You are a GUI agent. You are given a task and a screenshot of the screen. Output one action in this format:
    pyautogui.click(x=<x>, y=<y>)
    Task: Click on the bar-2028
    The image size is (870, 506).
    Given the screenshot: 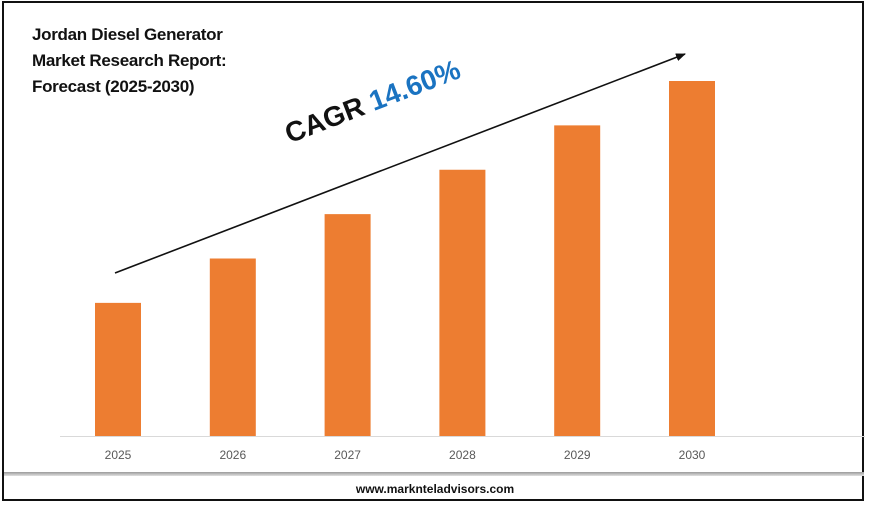 What is the action you would take?
    pyautogui.click(x=462, y=302)
    